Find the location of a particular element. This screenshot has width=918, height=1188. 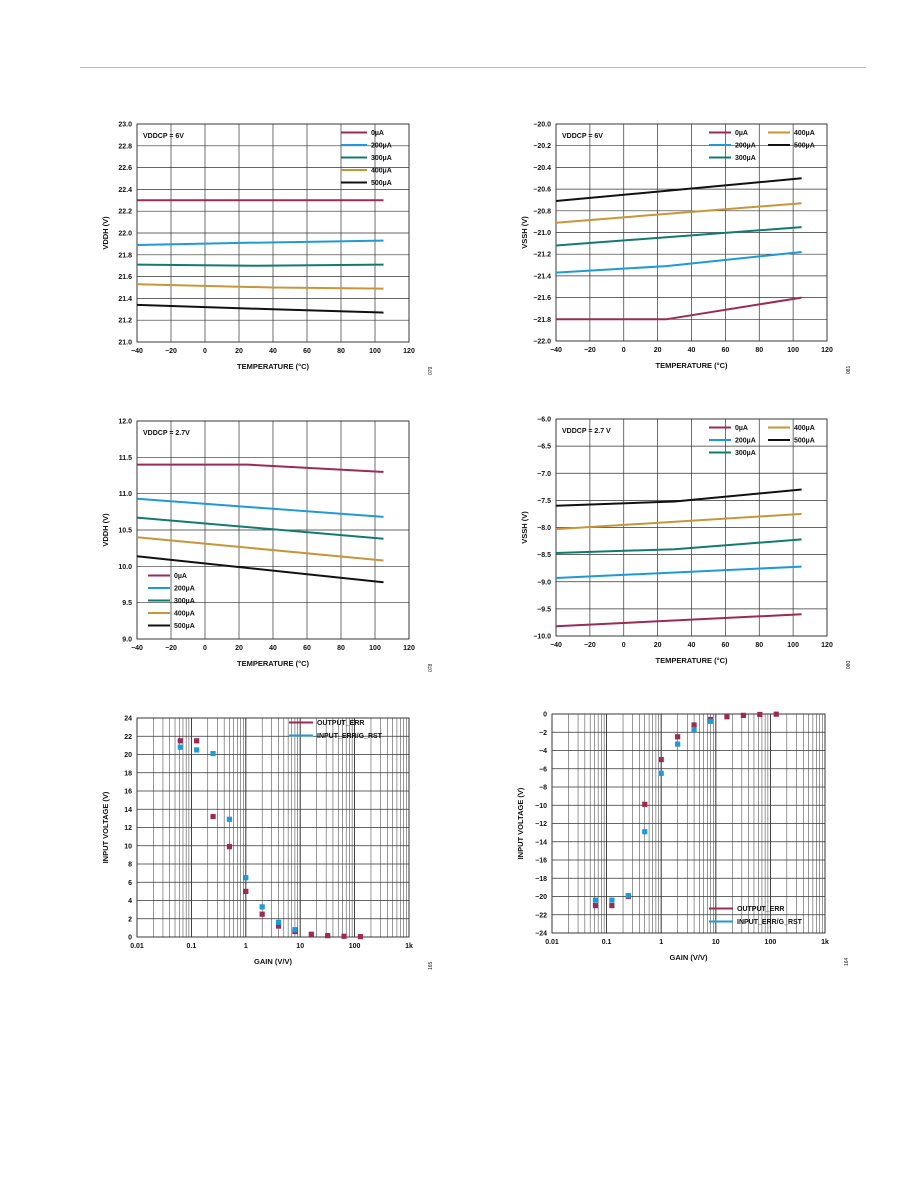

y-tick-label: −6 is located at coordinates (543, 769).